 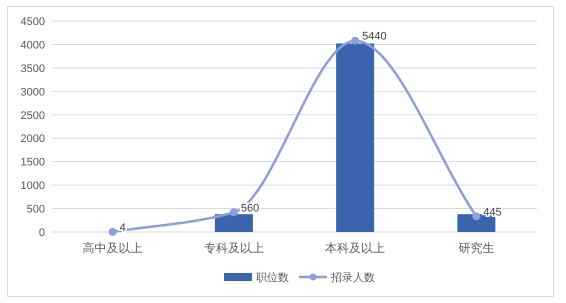 I want to click on x-tick-label: 专科及以上, so click(x=234, y=248).